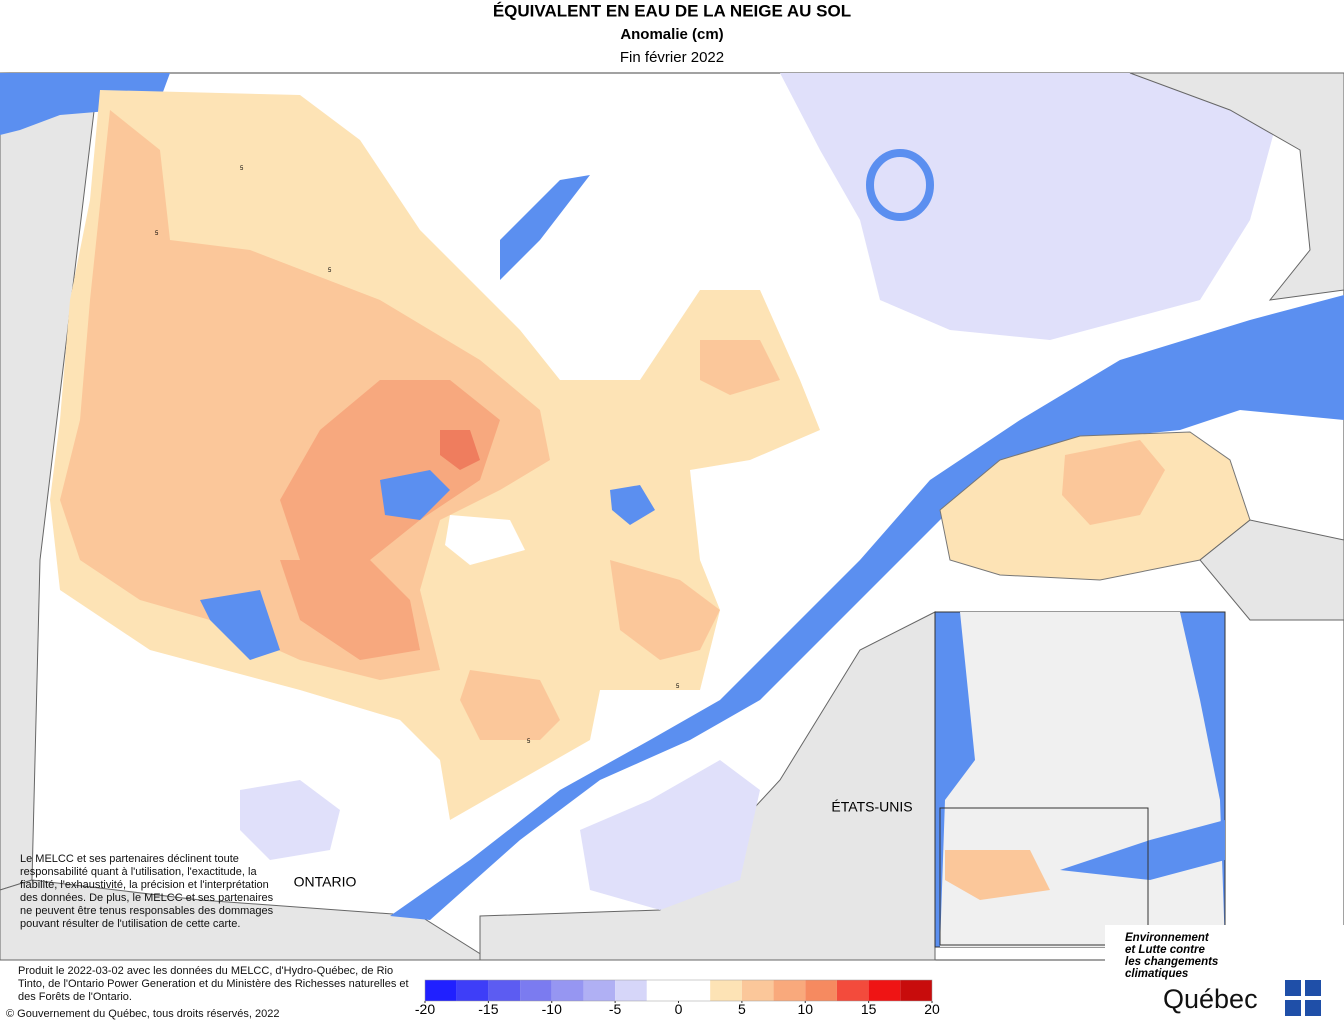 This screenshot has width=1344, height=1024. What do you see at coordinates (1210, 999) in the screenshot?
I see `logo-name: Québec` at bounding box center [1210, 999].